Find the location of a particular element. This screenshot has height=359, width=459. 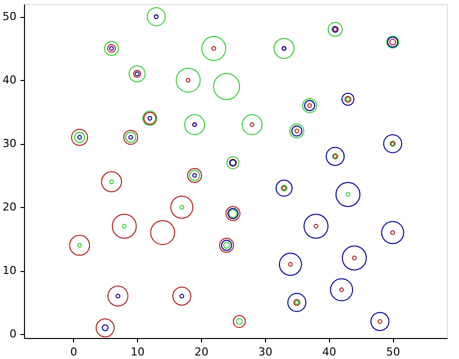

y-tick-label: 40 is located at coordinates (9, 80).